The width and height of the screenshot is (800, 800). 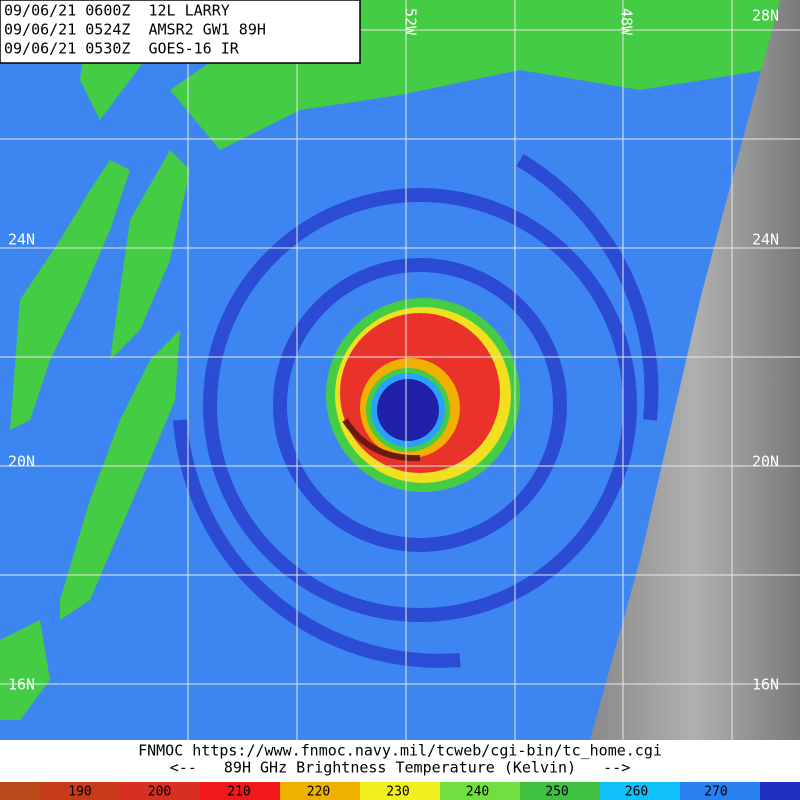 I want to click on lon-label: 48W, so click(x=627, y=22).